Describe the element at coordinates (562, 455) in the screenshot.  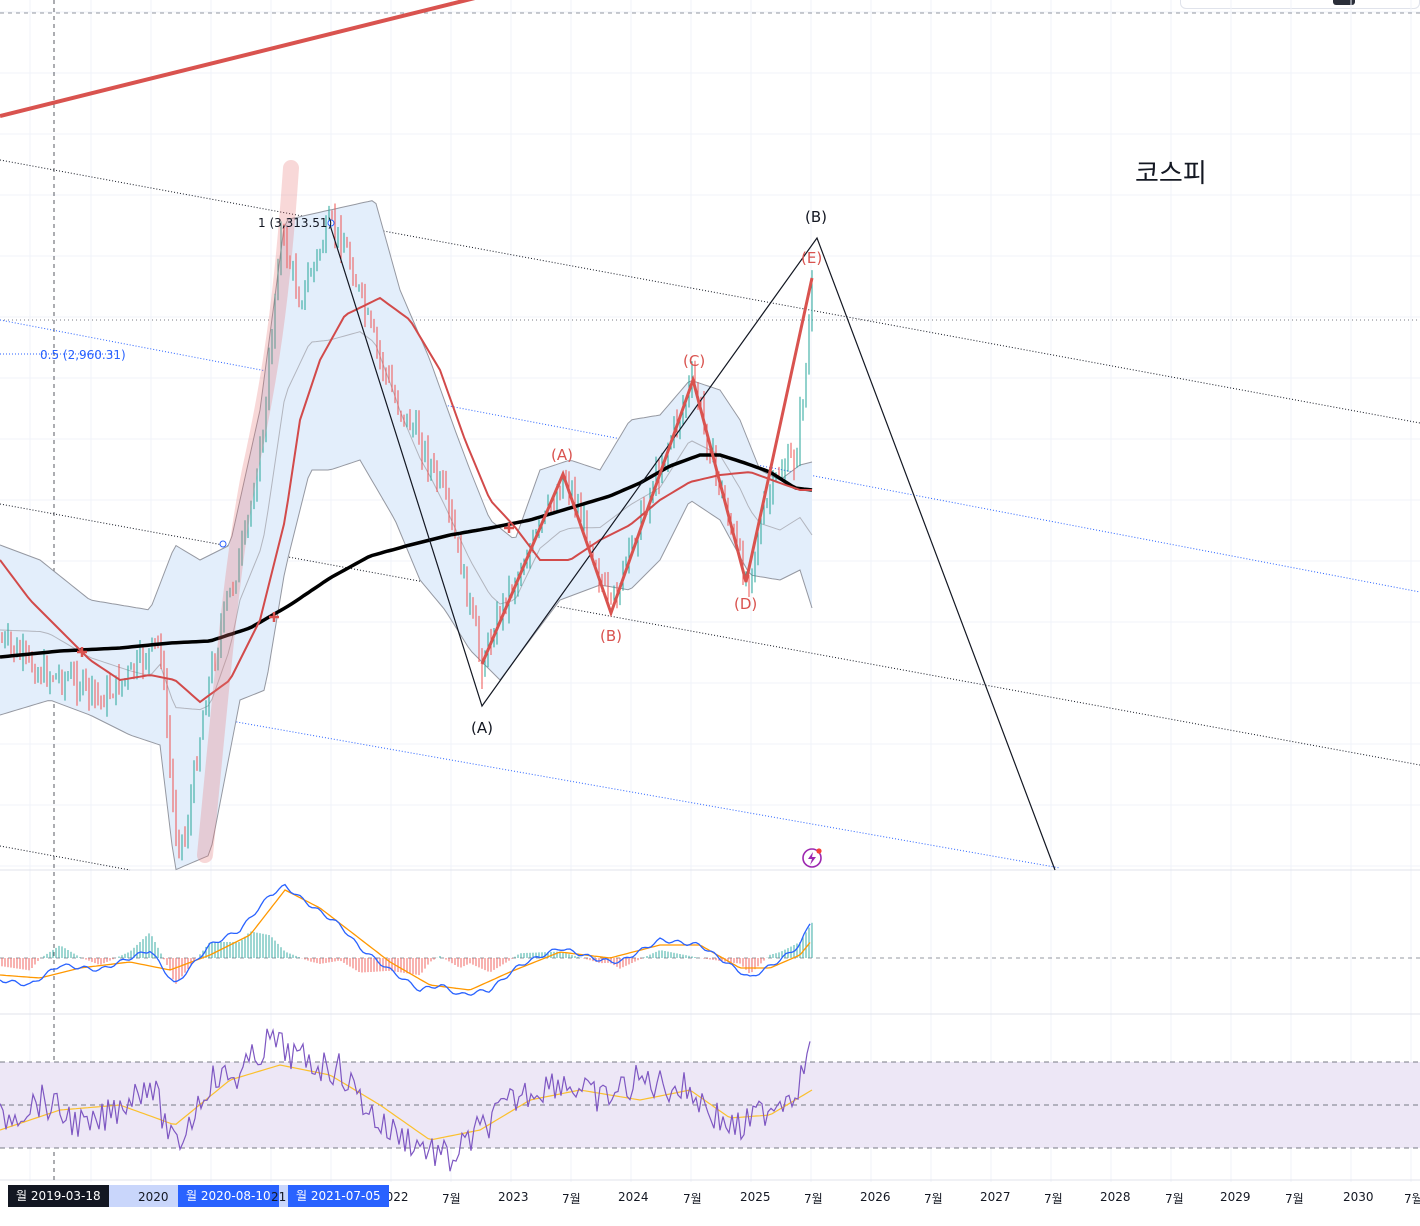
I see `wave-label-red-a: (A)` at that location.